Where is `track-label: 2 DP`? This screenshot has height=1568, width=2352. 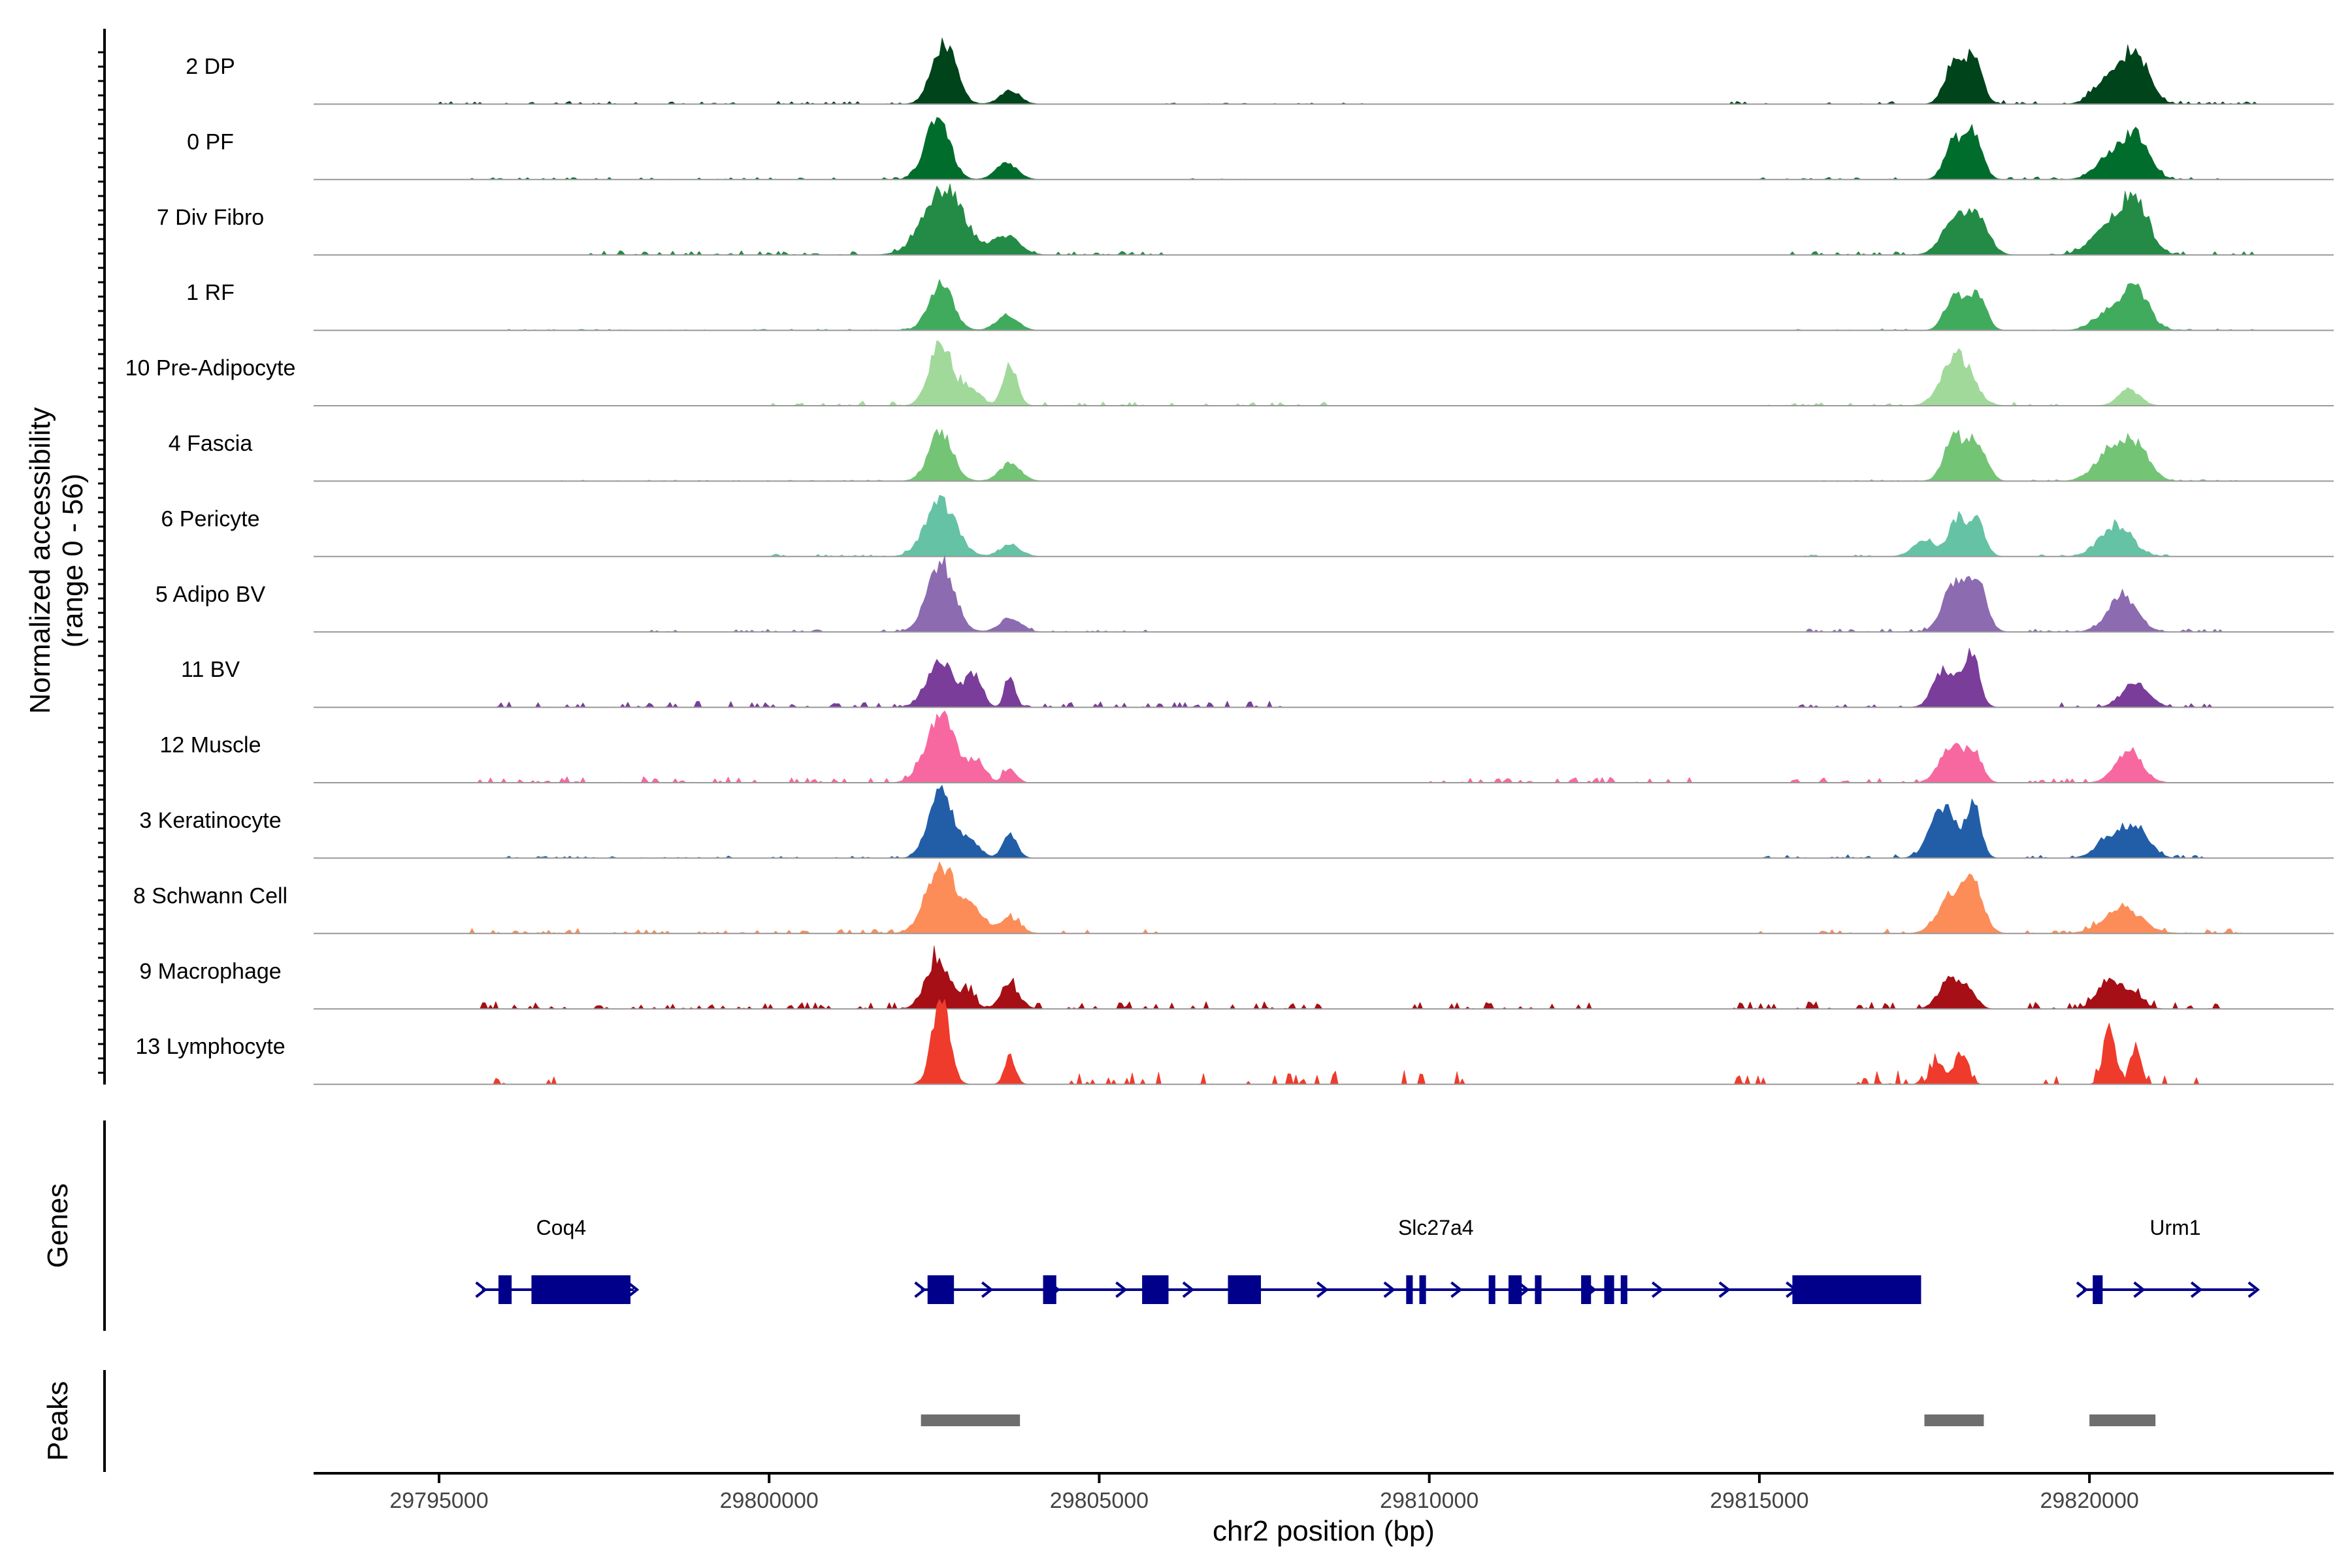
track-label: 2 DP is located at coordinates (210, 66).